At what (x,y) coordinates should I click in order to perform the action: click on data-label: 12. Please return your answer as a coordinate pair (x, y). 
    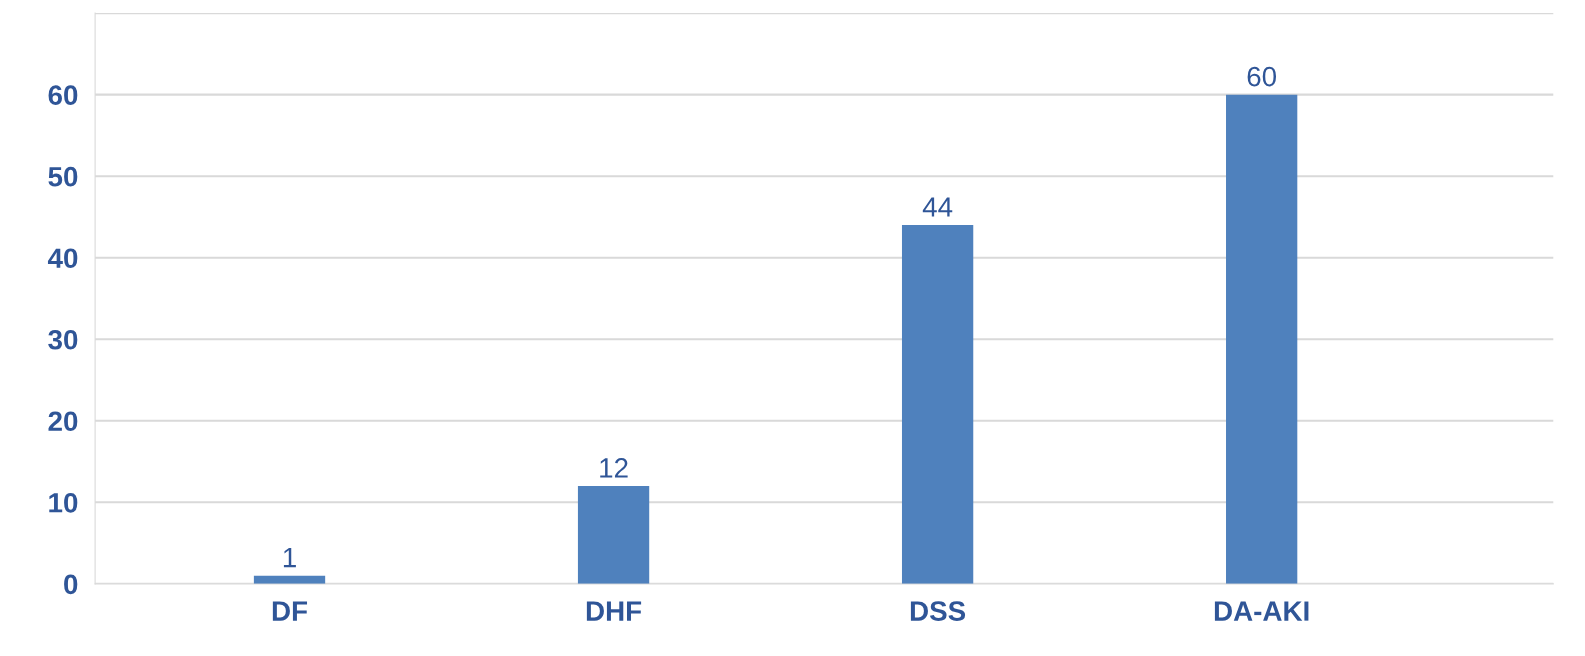
    Looking at the image, I should click on (614, 468).